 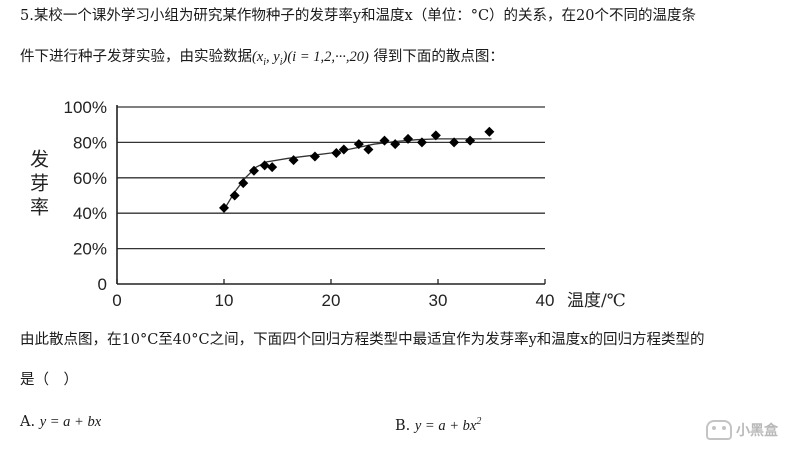 What do you see at coordinates (90, 213) in the screenshot?
I see `y-tick-label: 40%` at bounding box center [90, 213].